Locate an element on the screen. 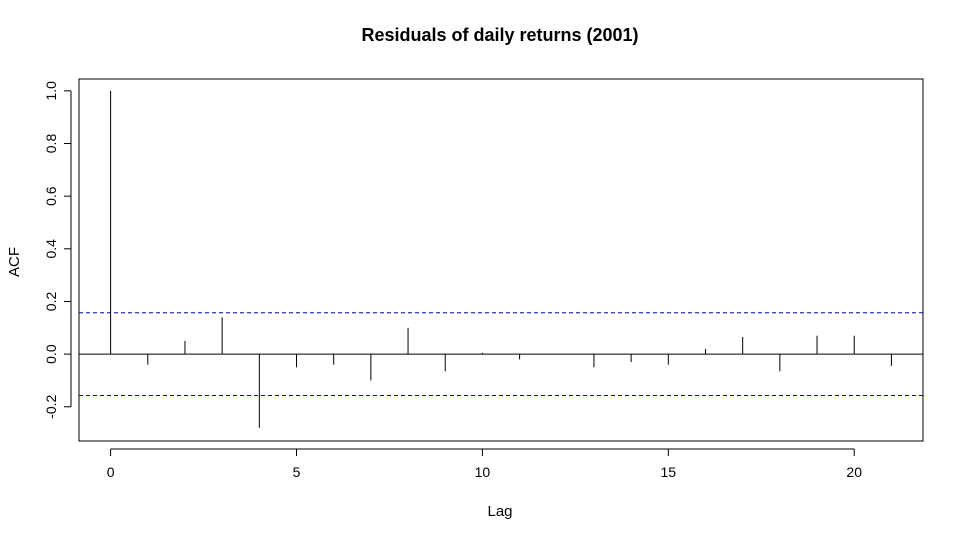  x-tick-label-0: 0 is located at coordinates (111, 472).